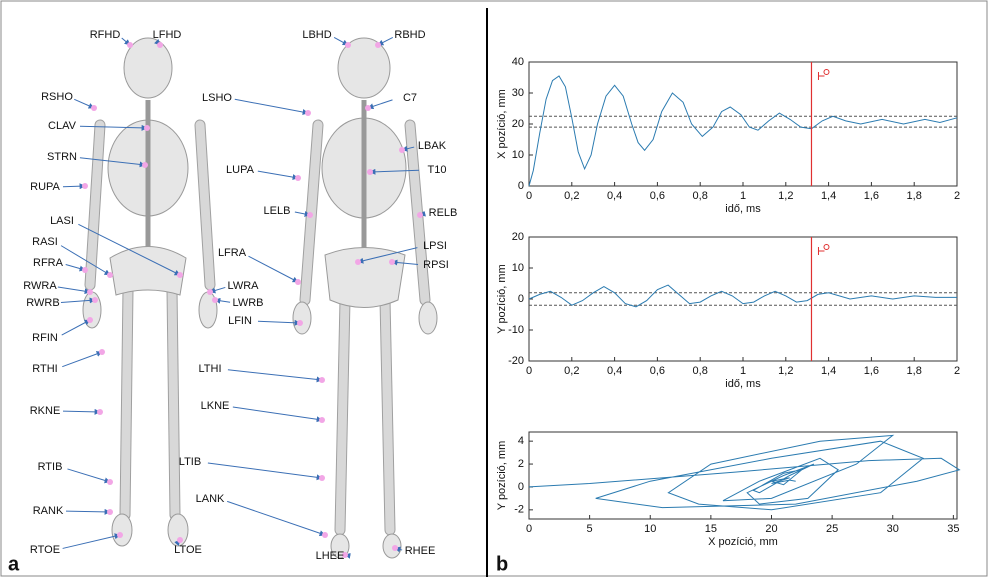 The width and height of the screenshot is (988, 577). What do you see at coordinates (657, 196) in the screenshot?
I see `x-tick-label: 0,6` at bounding box center [657, 196].